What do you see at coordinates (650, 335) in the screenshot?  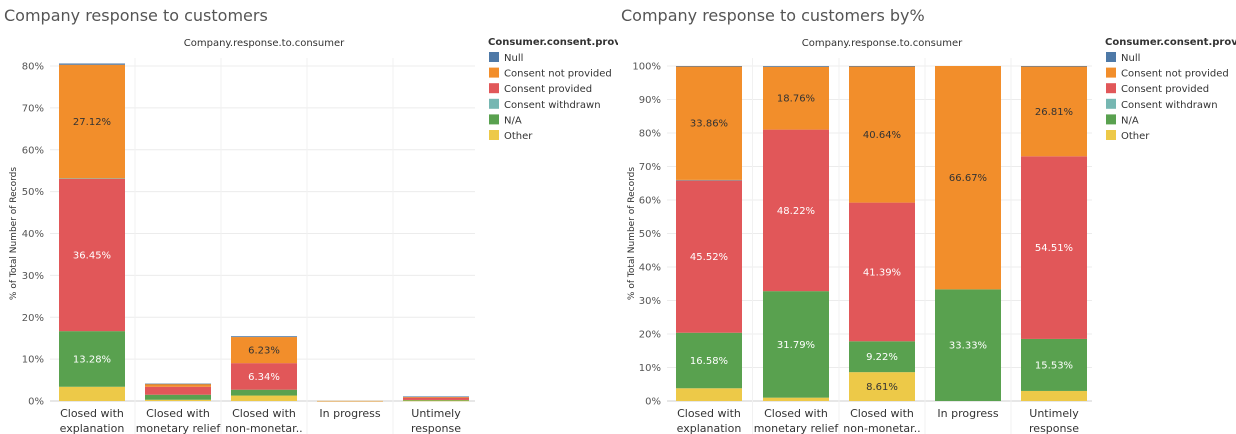 I see `y-tick-label: 20%` at bounding box center [650, 335].